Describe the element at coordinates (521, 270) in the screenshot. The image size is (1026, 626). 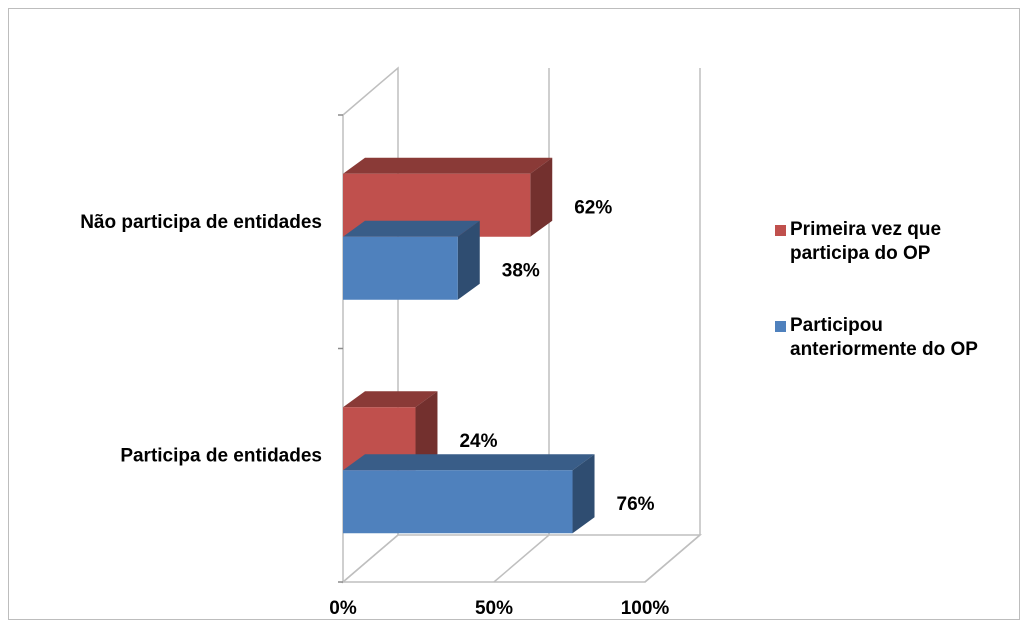
I see `data-label: 38%` at that location.